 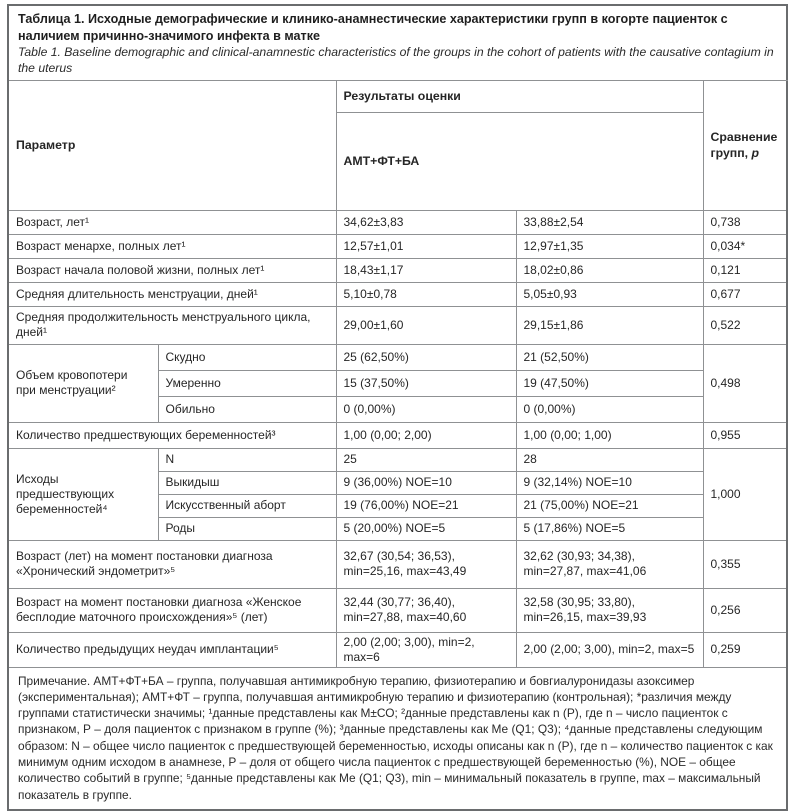 I want to click on sub-label-cell: Роды, so click(x=247, y=528).